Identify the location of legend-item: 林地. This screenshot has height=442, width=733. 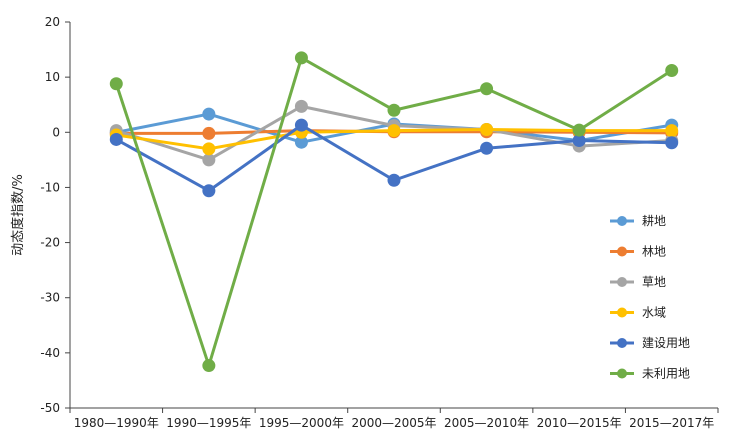
(638, 252).